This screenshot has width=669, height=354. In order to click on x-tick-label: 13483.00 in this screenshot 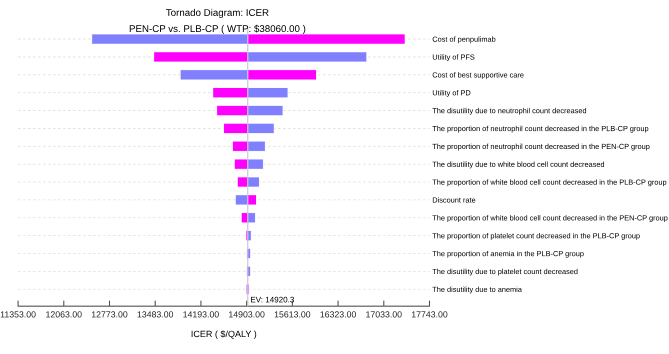, I will do `click(156, 314)`.